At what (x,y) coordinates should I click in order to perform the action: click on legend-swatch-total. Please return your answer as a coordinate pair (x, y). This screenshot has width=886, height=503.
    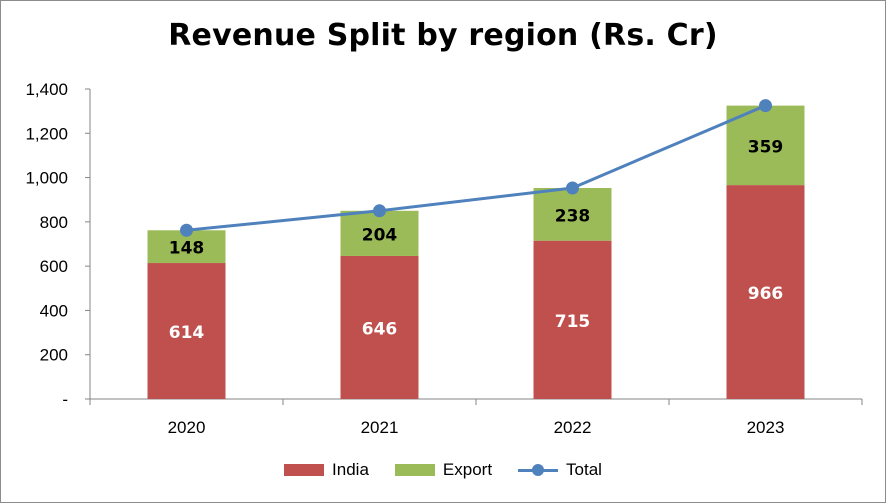
    Looking at the image, I should click on (538, 470).